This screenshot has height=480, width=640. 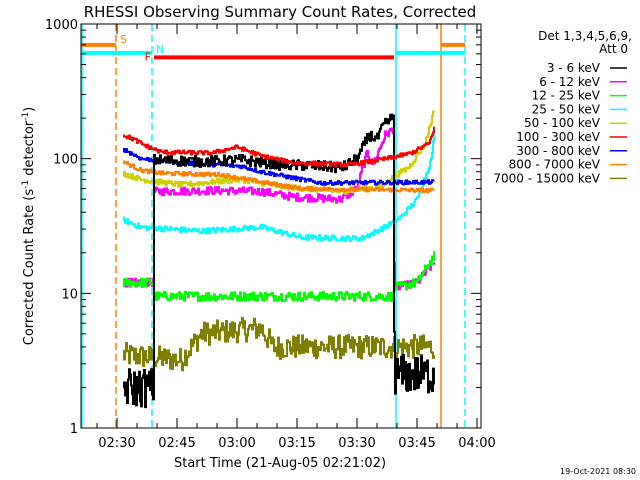 I want to click on legend-label: 300 - 800 keV, so click(x=558, y=151).